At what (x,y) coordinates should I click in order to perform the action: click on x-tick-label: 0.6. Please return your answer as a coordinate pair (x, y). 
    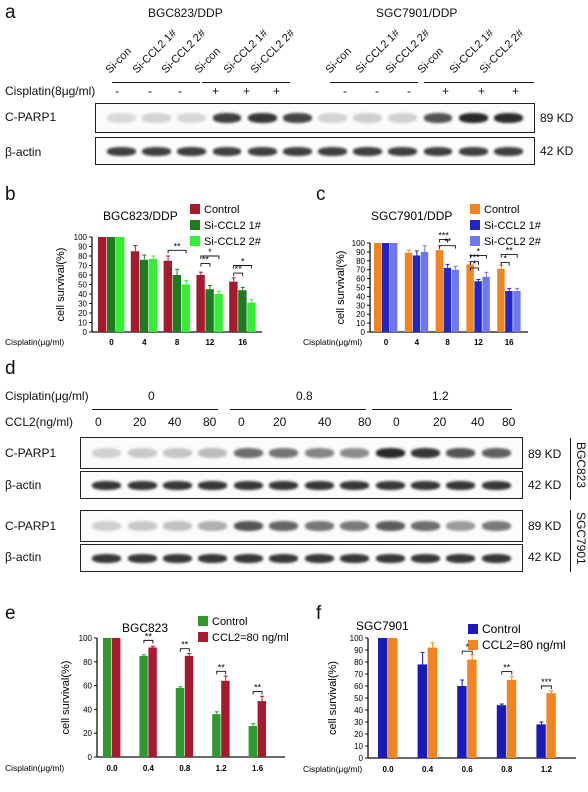
    Looking at the image, I should click on (468, 769).